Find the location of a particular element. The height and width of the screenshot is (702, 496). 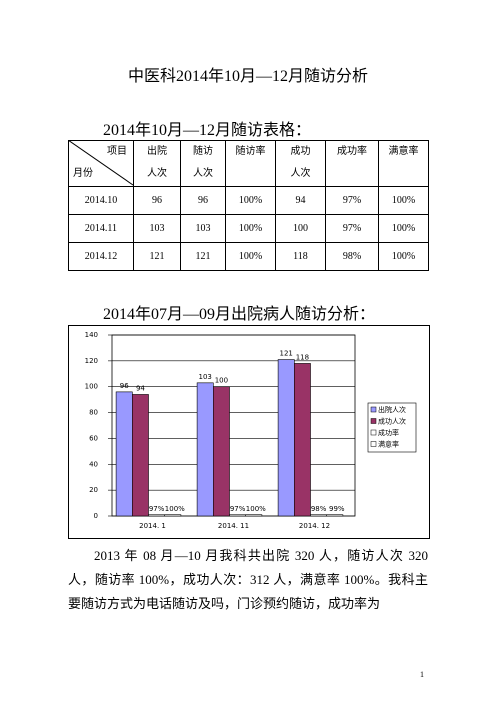

table-cell: 98% is located at coordinates (352, 256).